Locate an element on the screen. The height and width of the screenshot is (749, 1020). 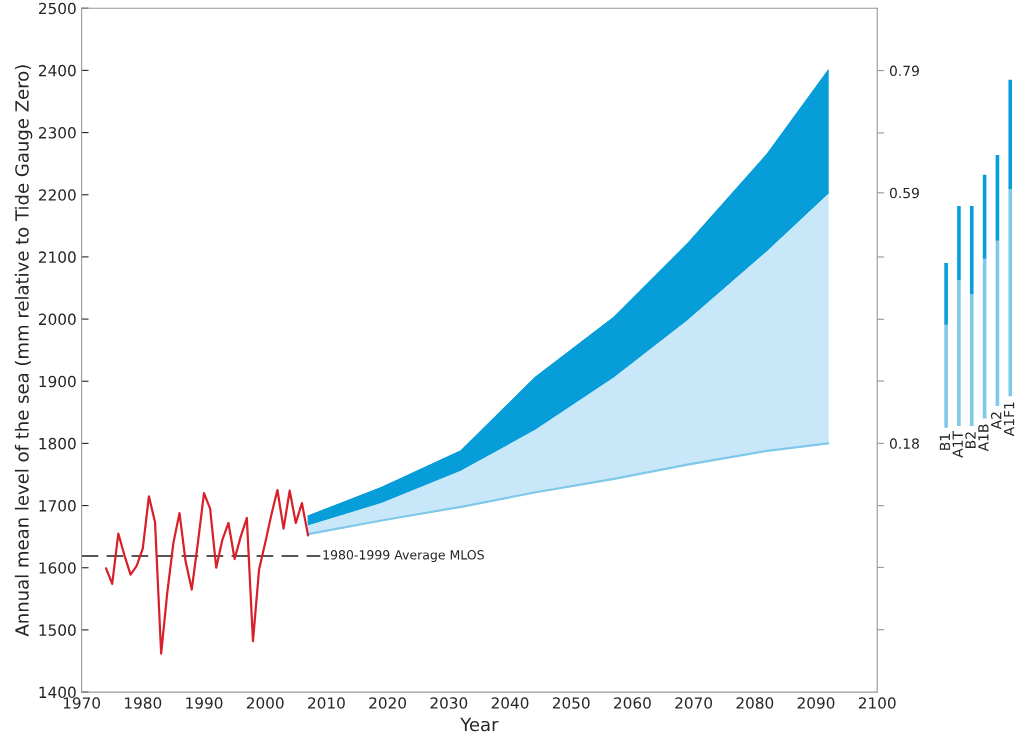
x-tick-label: 2100 is located at coordinates (877, 703).